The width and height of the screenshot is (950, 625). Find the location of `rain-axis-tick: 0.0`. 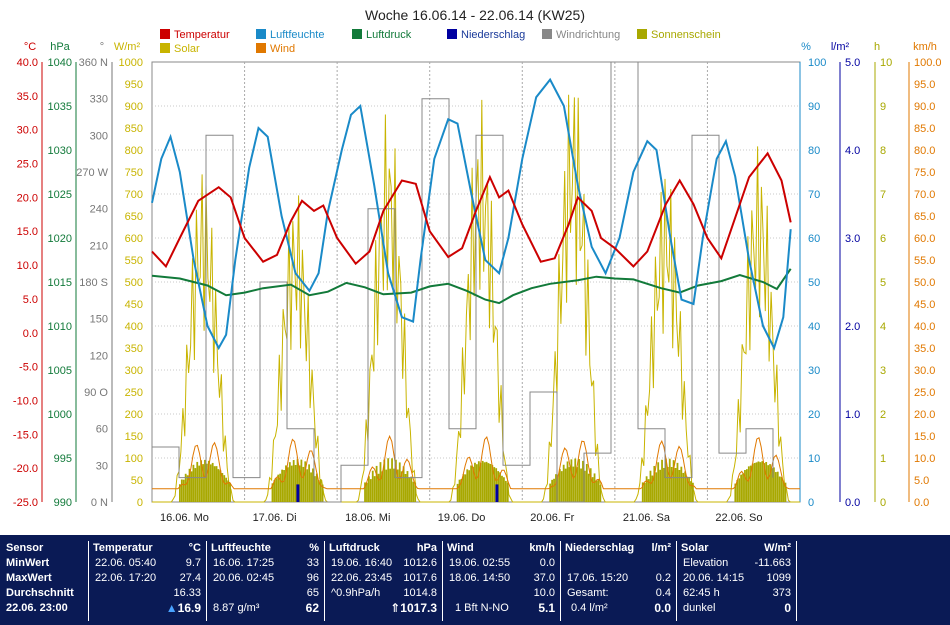

rain-axis-tick: 0.0 is located at coordinates (852, 503).